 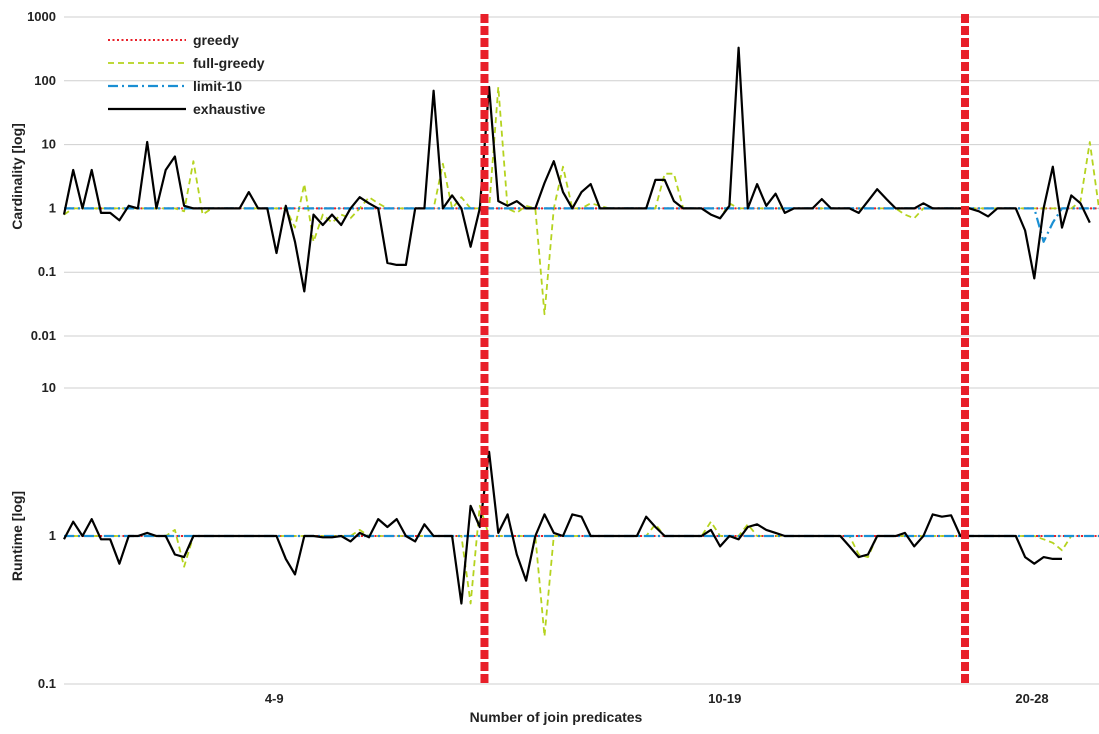 I want to click on x-group-label-1: 10-19, so click(x=724, y=698).